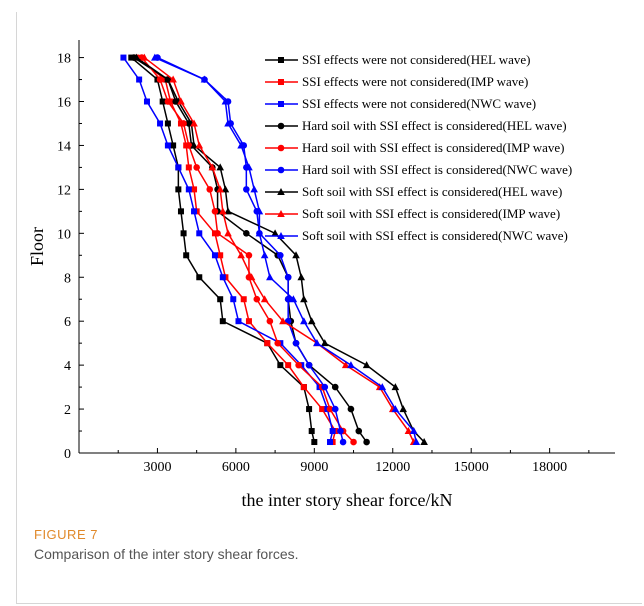  What do you see at coordinates (549, 467) in the screenshot?
I see `x-tick-label: 18000` at bounding box center [549, 467].